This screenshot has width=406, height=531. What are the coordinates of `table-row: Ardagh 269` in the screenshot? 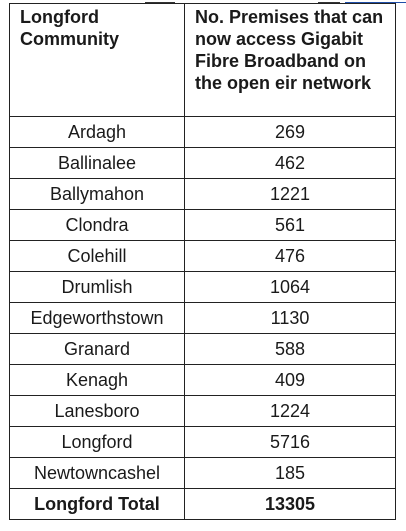 It's located at (202, 132).